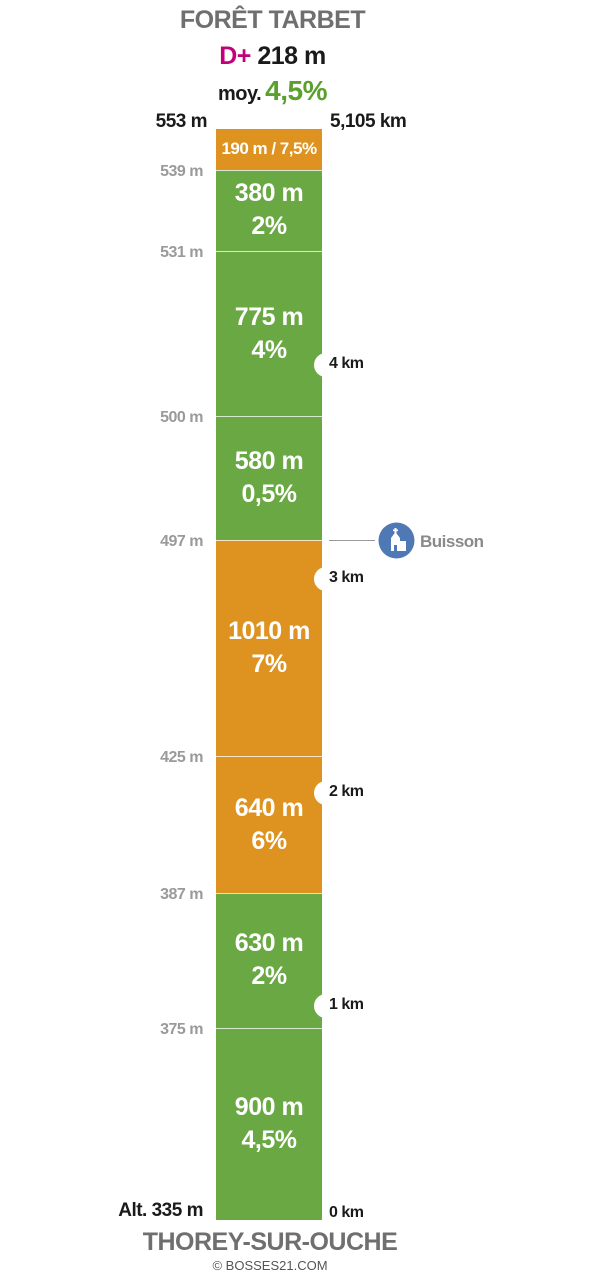  What do you see at coordinates (269, 943) in the screenshot?
I see `segment-length: 630 m` at bounding box center [269, 943].